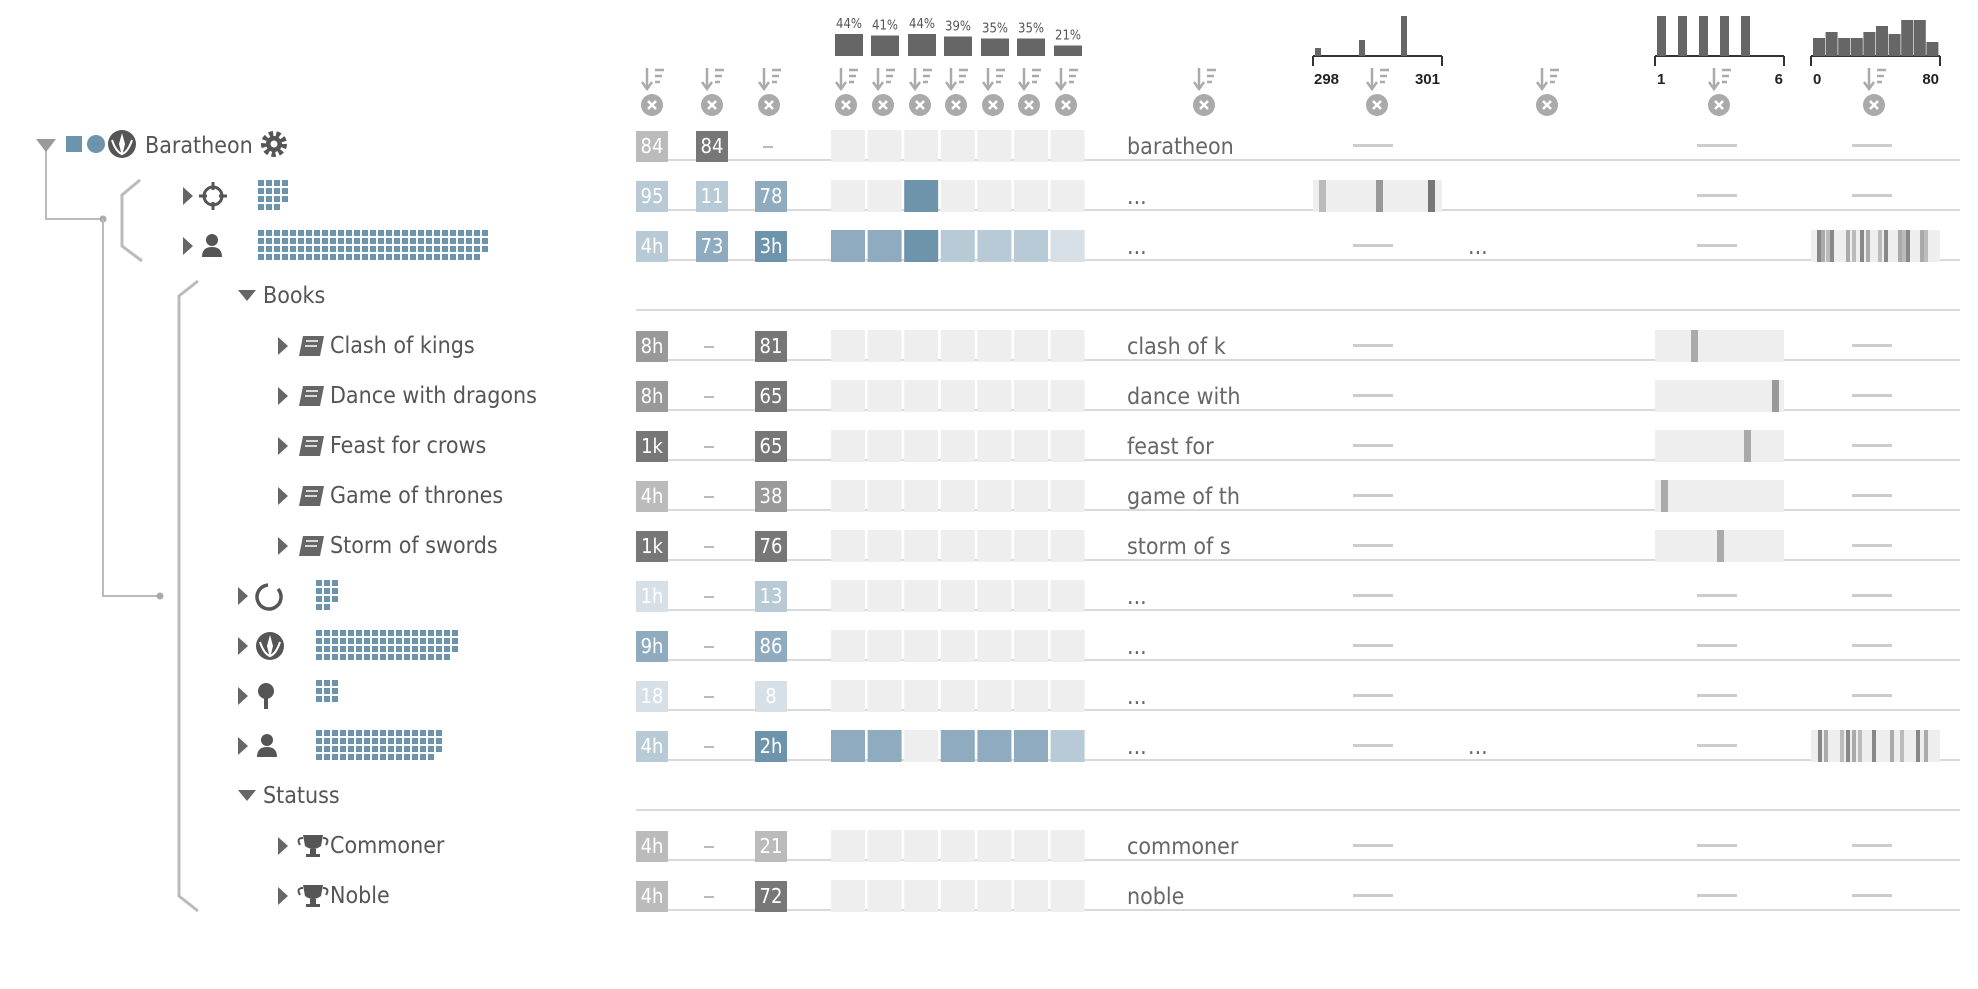 This screenshot has height=989, width=1978. What do you see at coordinates (301, 796) in the screenshot?
I see `group-label-status: Statuss` at bounding box center [301, 796].